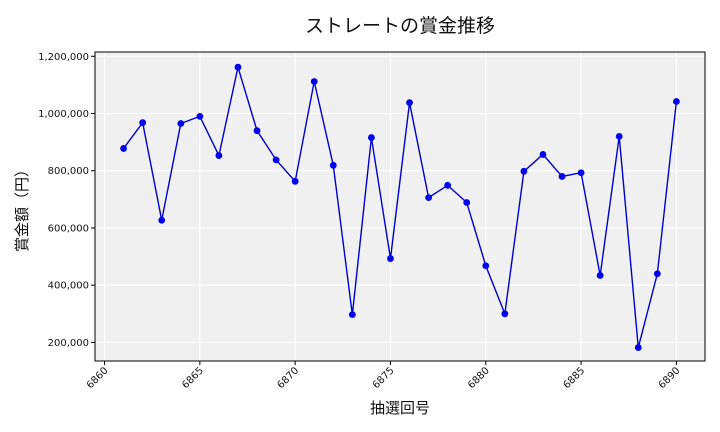  Describe the element at coordinates (670, 378) in the screenshot. I see `x-tick-label: 6890` at that location.